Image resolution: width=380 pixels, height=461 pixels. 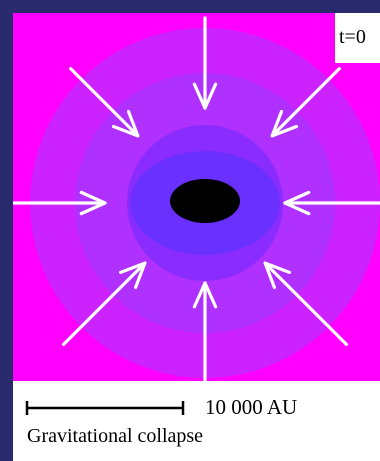 What do you see at coordinates (357, 38) in the screenshot?
I see `time-label: t=0` at bounding box center [357, 38].